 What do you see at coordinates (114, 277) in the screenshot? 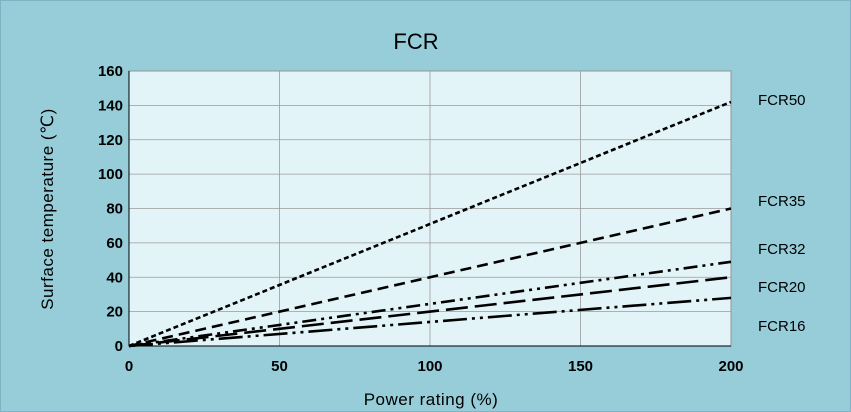
I see `y-tick-label: 40` at bounding box center [114, 277].